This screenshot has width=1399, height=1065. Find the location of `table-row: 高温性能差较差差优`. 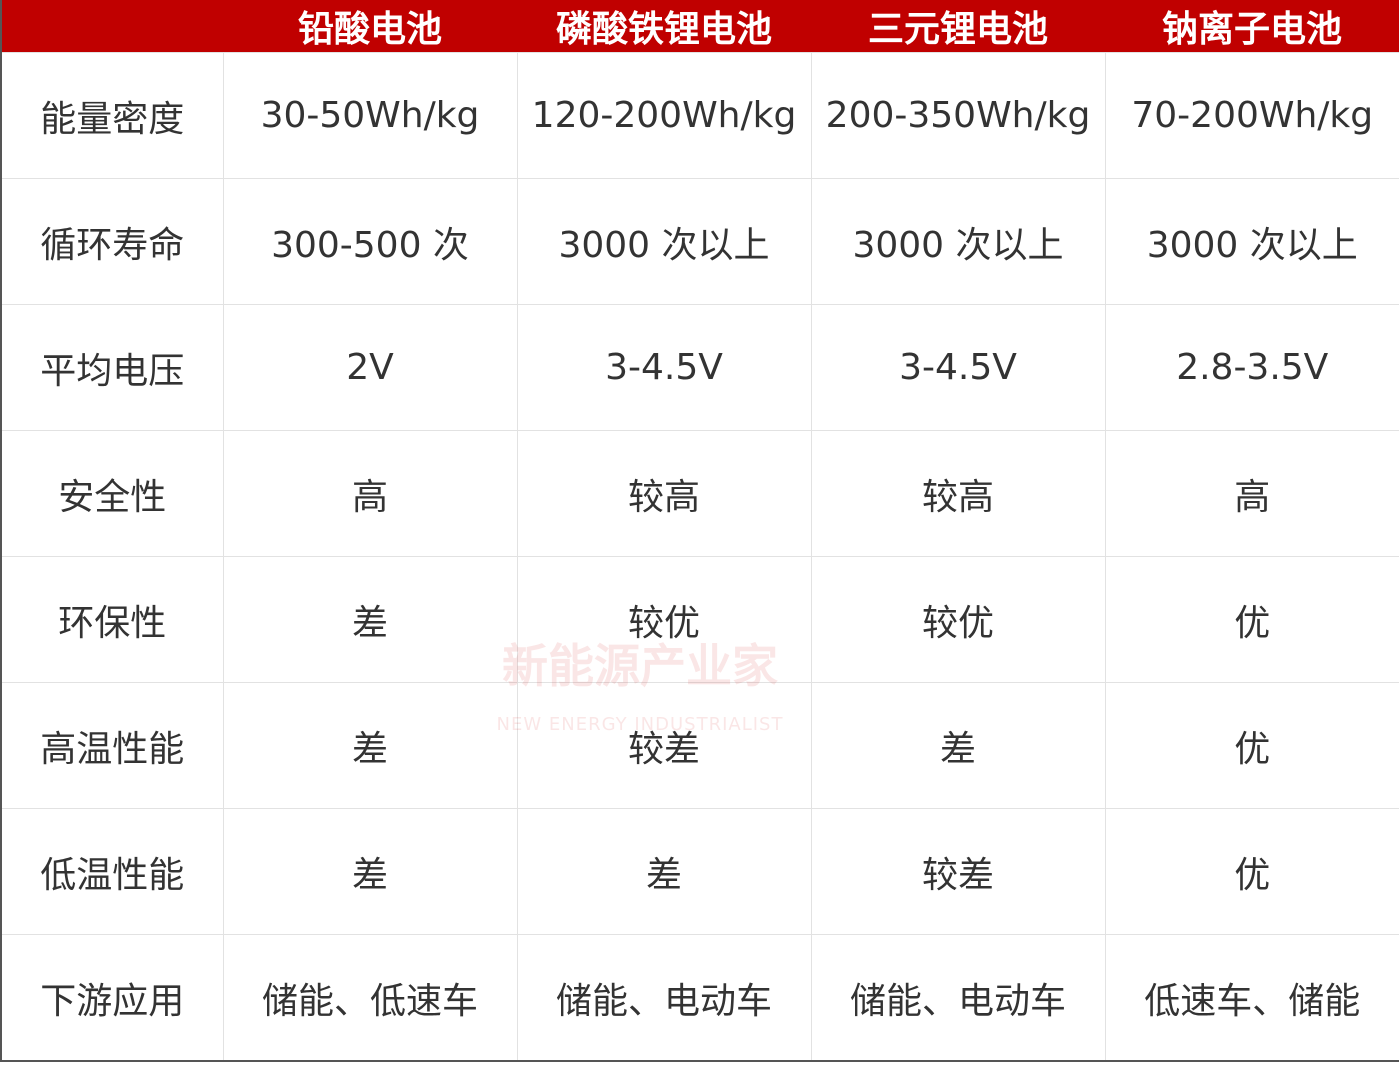

table-row: 高温性能差较差差优 is located at coordinates (699, 745).